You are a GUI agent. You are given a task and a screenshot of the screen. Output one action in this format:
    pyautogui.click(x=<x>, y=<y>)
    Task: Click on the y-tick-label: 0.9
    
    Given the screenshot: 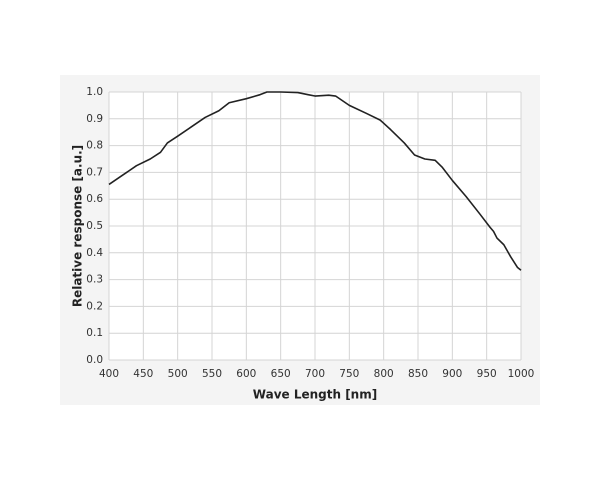 What is the action you would take?
    pyautogui.click(x=94, y=119)
    